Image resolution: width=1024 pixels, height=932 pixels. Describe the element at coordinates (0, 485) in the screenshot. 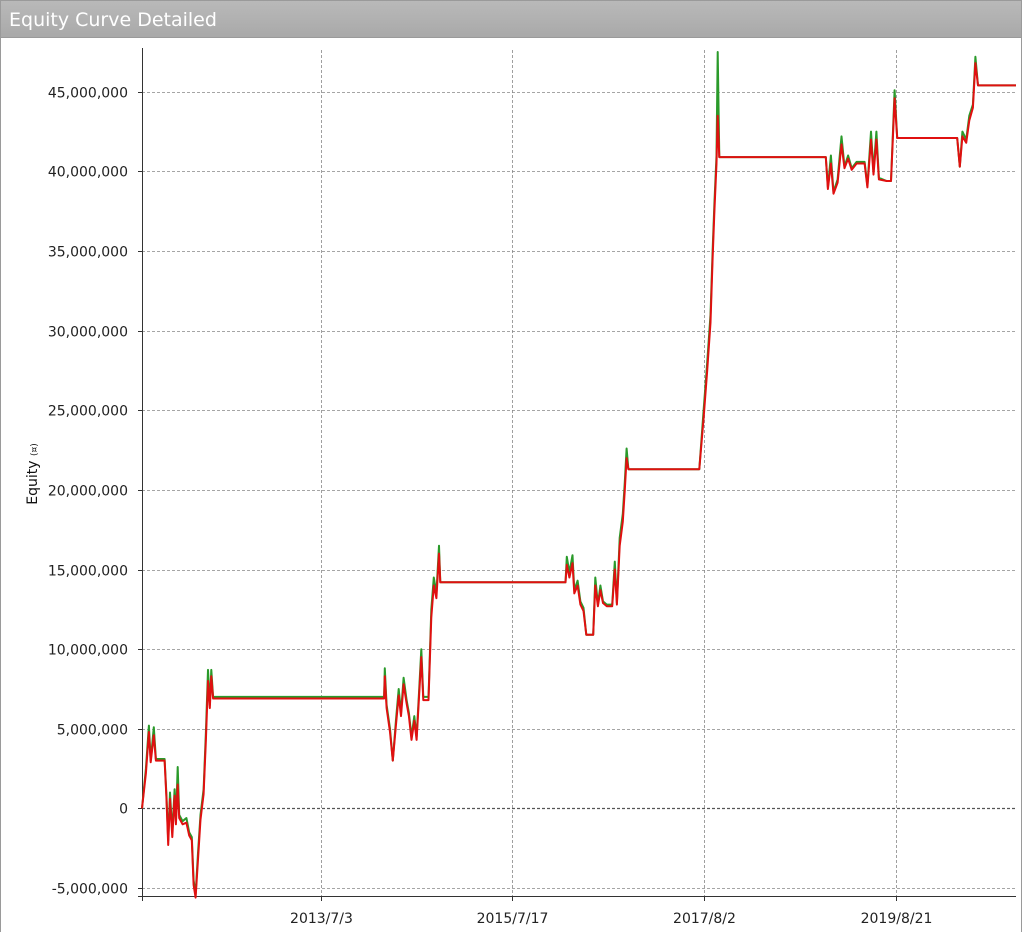

I see `frame-border-left` at that location.